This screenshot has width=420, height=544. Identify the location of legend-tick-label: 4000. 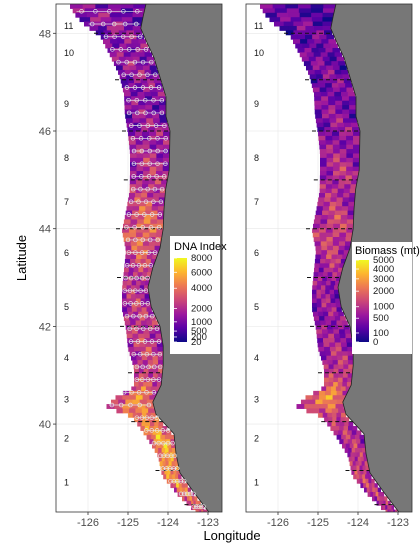
(201, 288).